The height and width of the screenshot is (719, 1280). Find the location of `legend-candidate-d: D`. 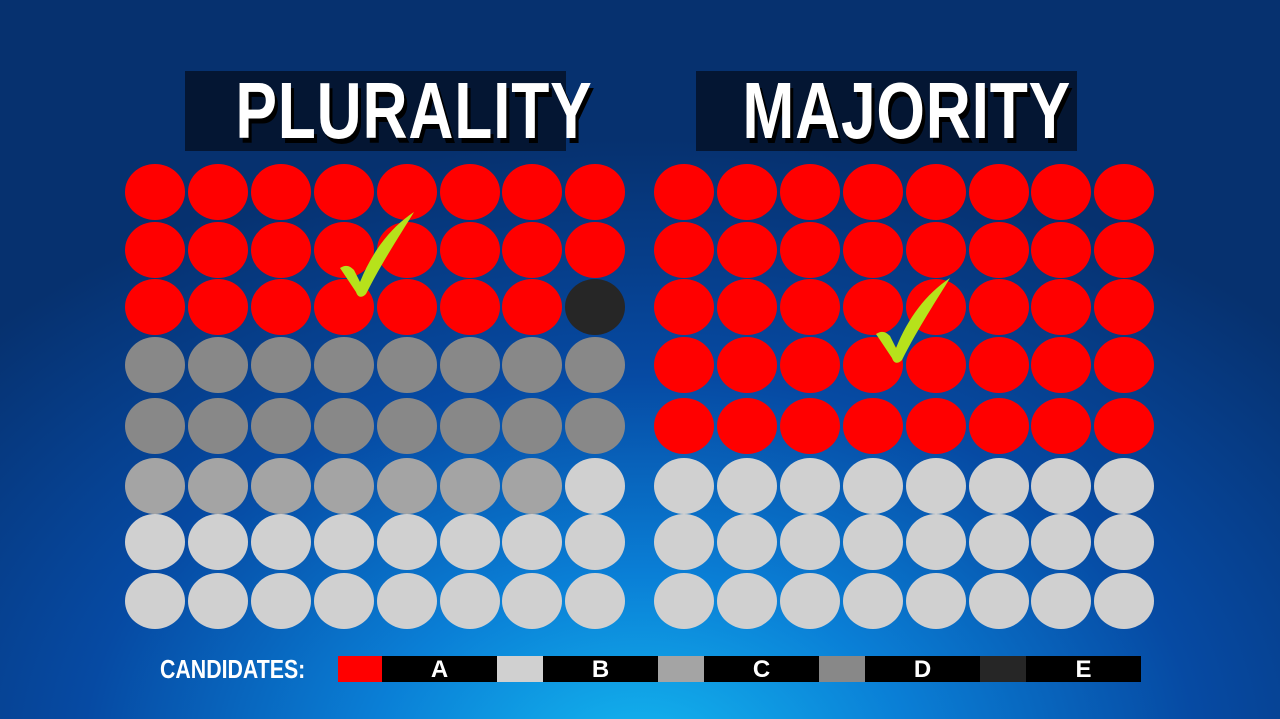

legend-candidate-d: D is located at coordinates (922, 669).